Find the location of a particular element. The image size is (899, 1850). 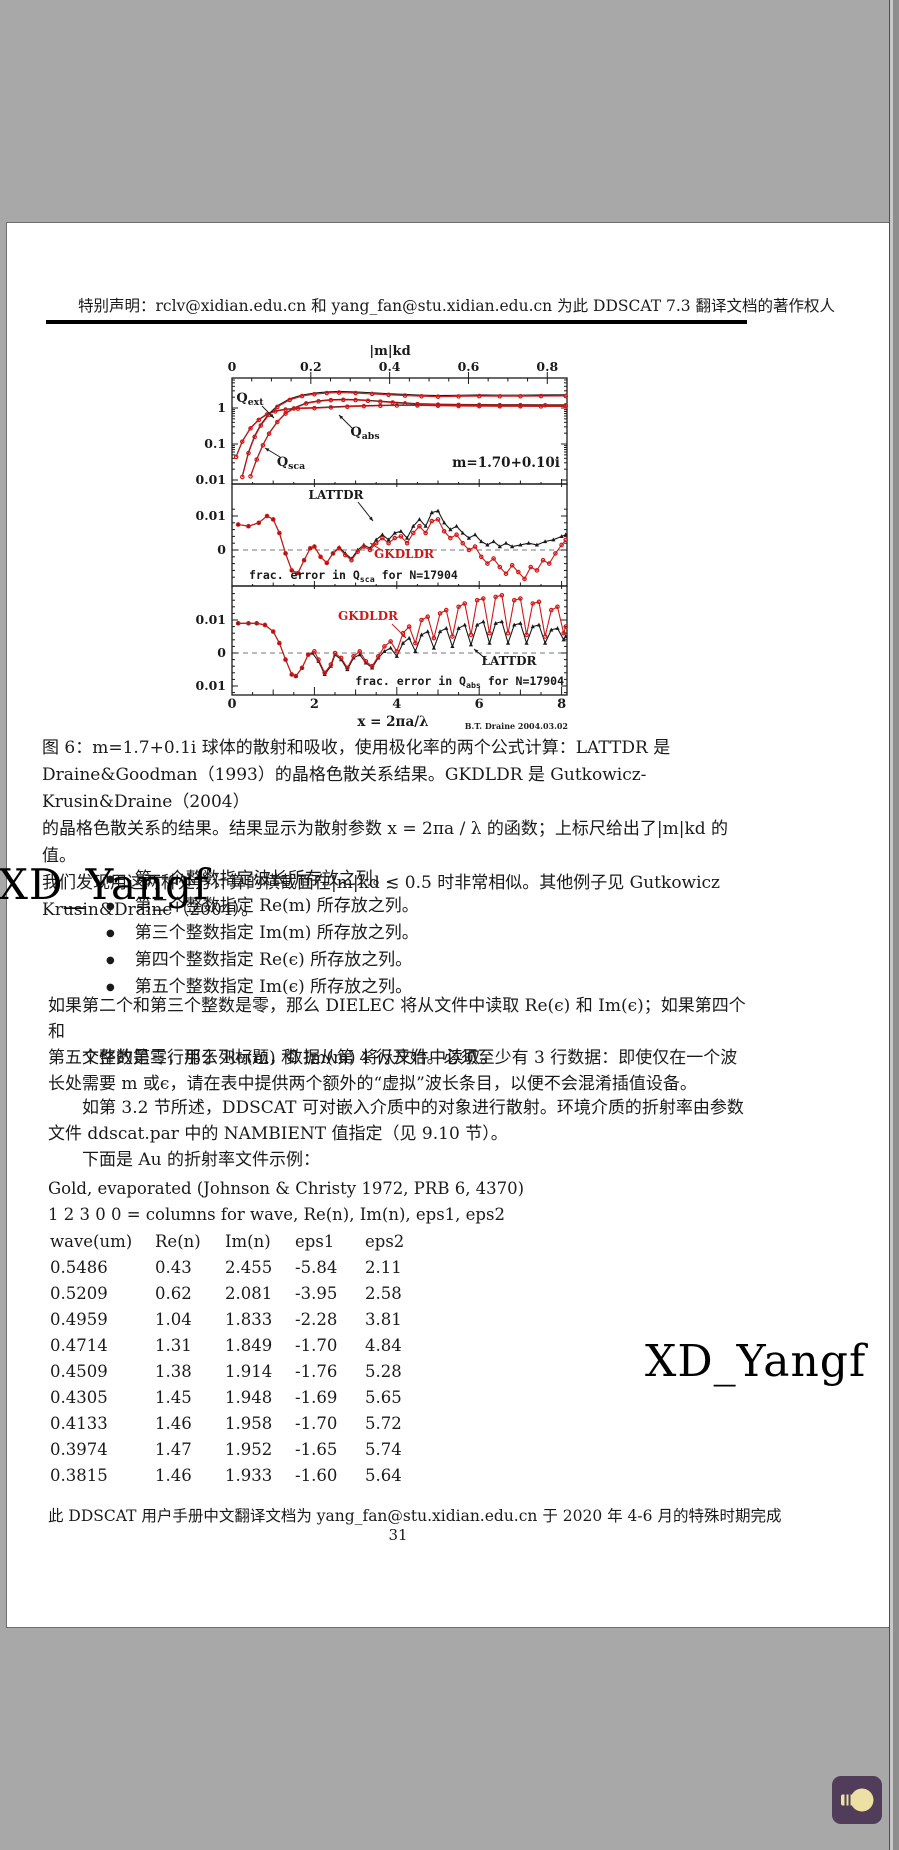

svg-text: 0.1 is located at coordinates (215, 443).